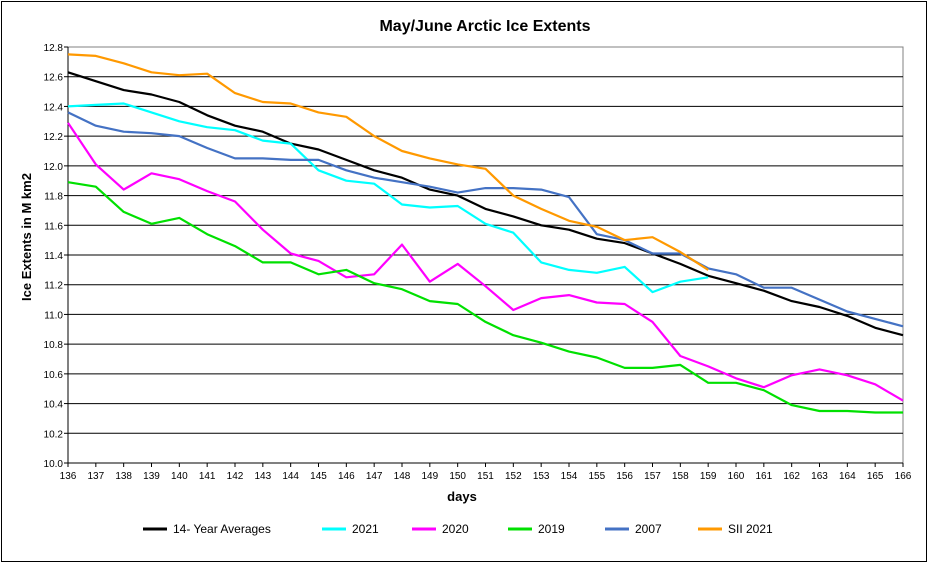  I want to click on x-axis-label: days, so click(462, 496).